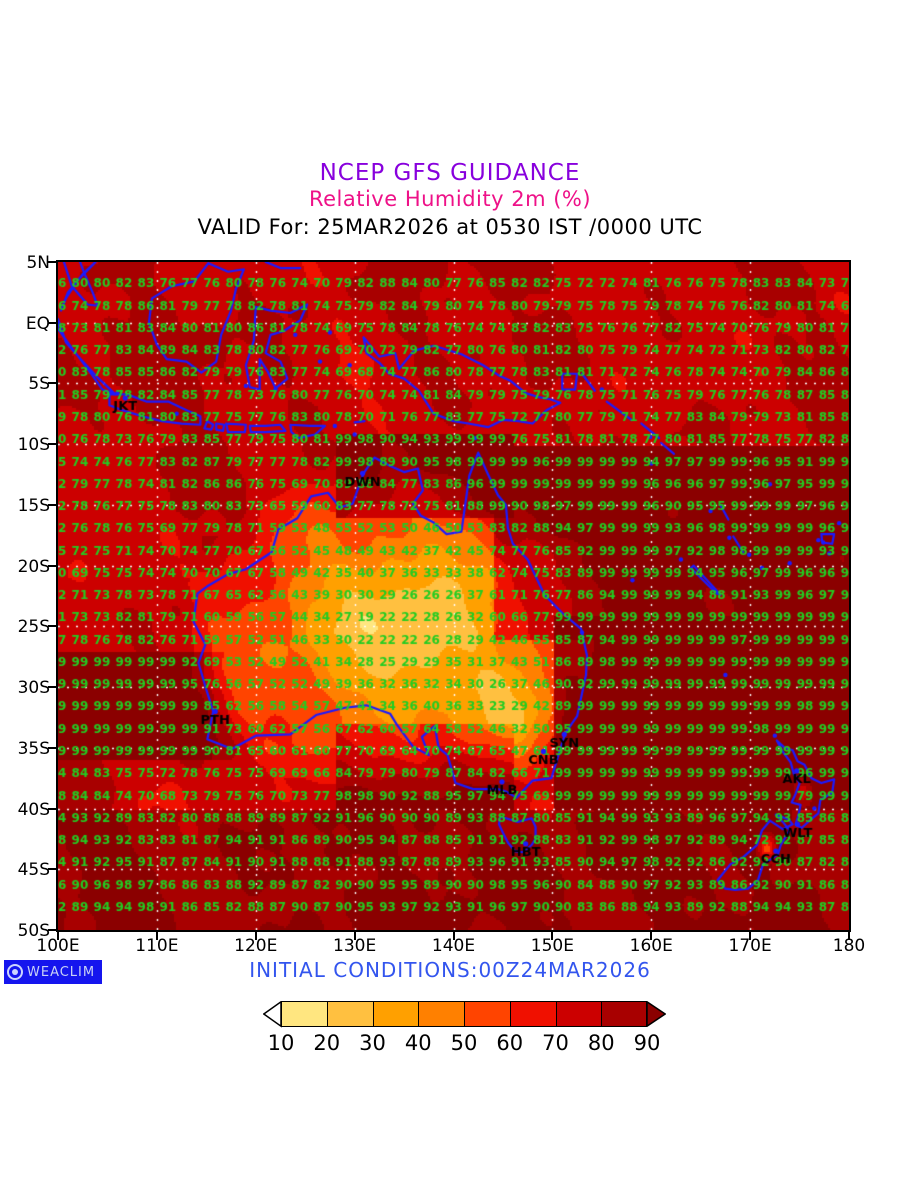  Describe the element at coordinates (750, 946) in the screenshot. I see `x-axis-label: 170E` at that location.